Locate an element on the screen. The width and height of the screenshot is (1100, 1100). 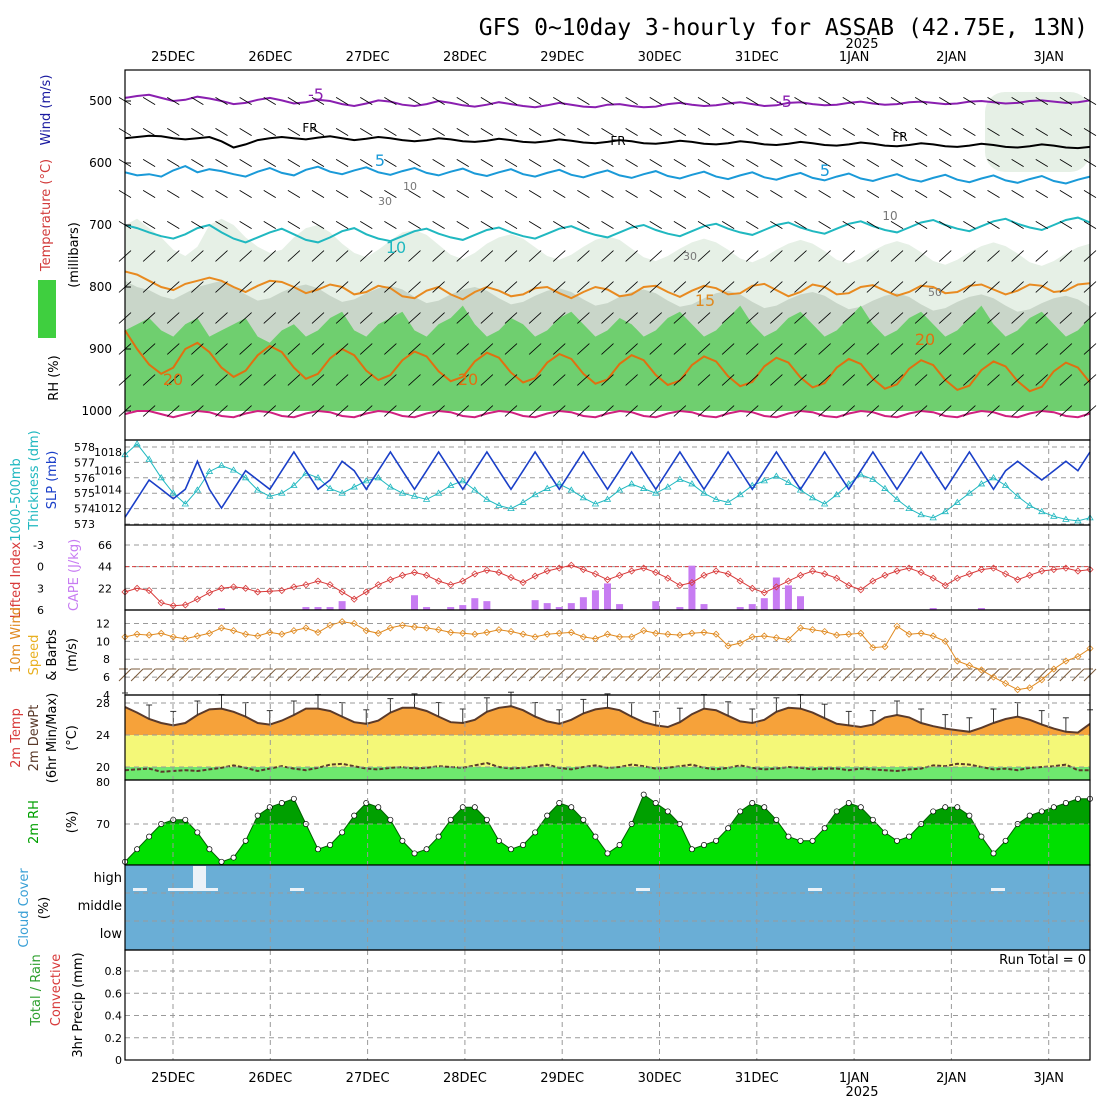
thickness-tick: 577 is located at coordinates (84, 462).